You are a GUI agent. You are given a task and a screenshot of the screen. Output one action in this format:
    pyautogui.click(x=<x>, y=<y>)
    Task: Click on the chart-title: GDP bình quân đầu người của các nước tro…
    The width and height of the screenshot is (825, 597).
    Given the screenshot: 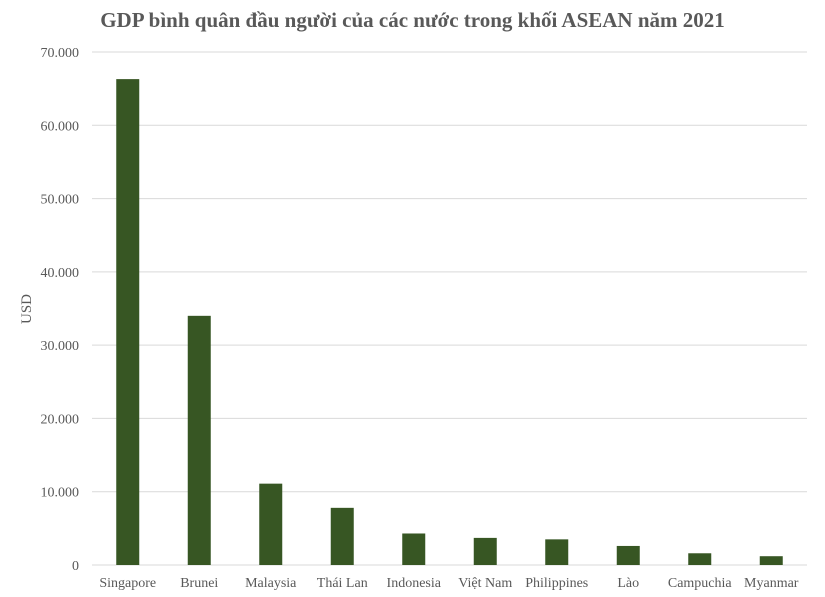 What is the action you would take?
    pyautogui.click(x=412, y=20)
    